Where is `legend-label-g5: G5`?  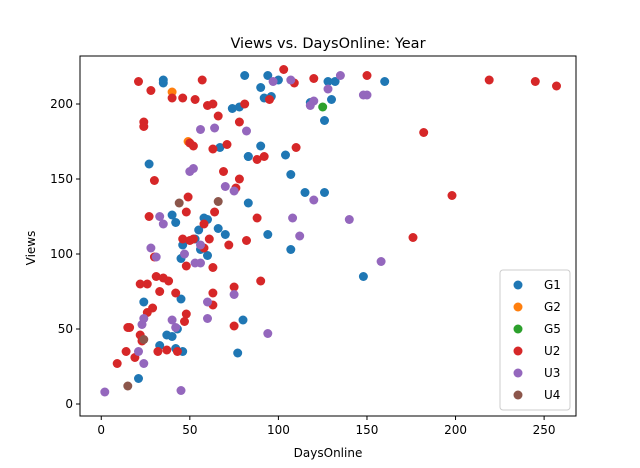 legend-label-g5: G5 is located at coordinates (552, 329).